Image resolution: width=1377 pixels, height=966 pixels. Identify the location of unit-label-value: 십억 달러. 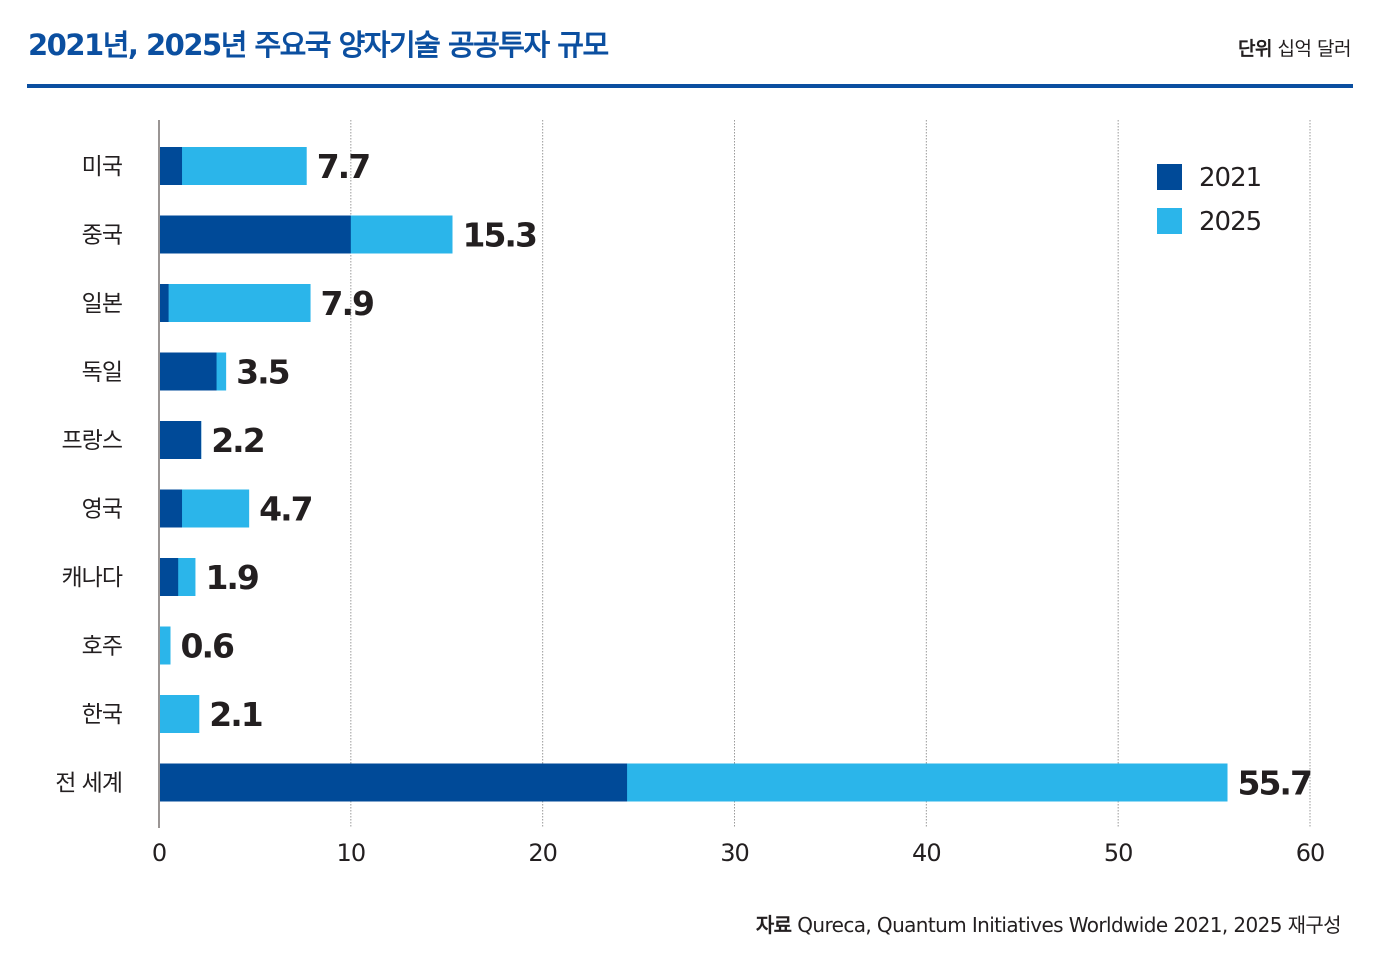
(1314, 49).